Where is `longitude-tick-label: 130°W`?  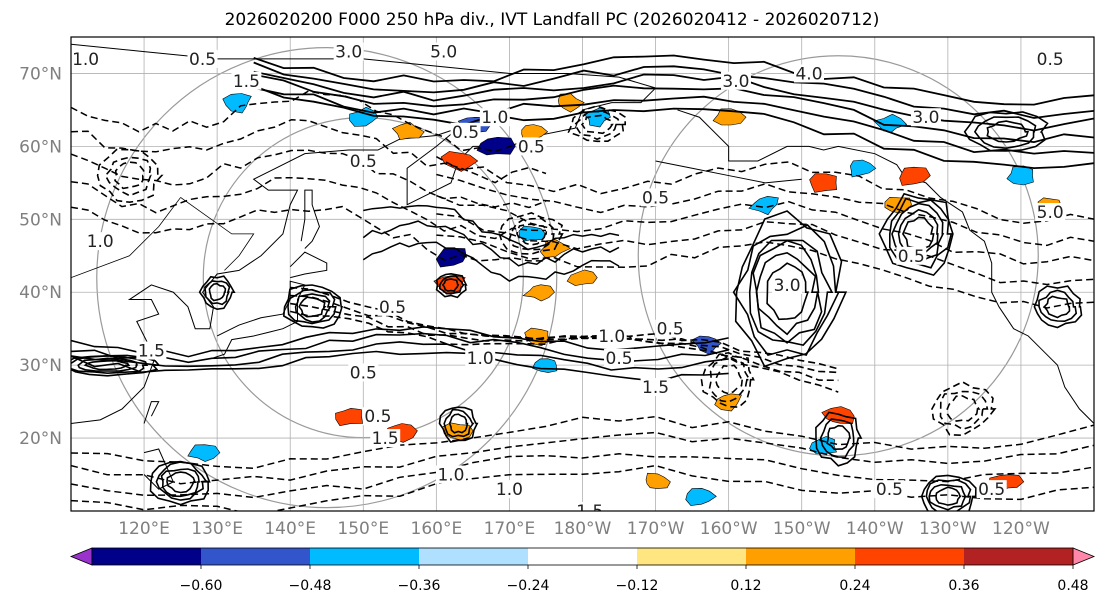 longitude-tick-label: 130°W is located at coordinates (948, 529).